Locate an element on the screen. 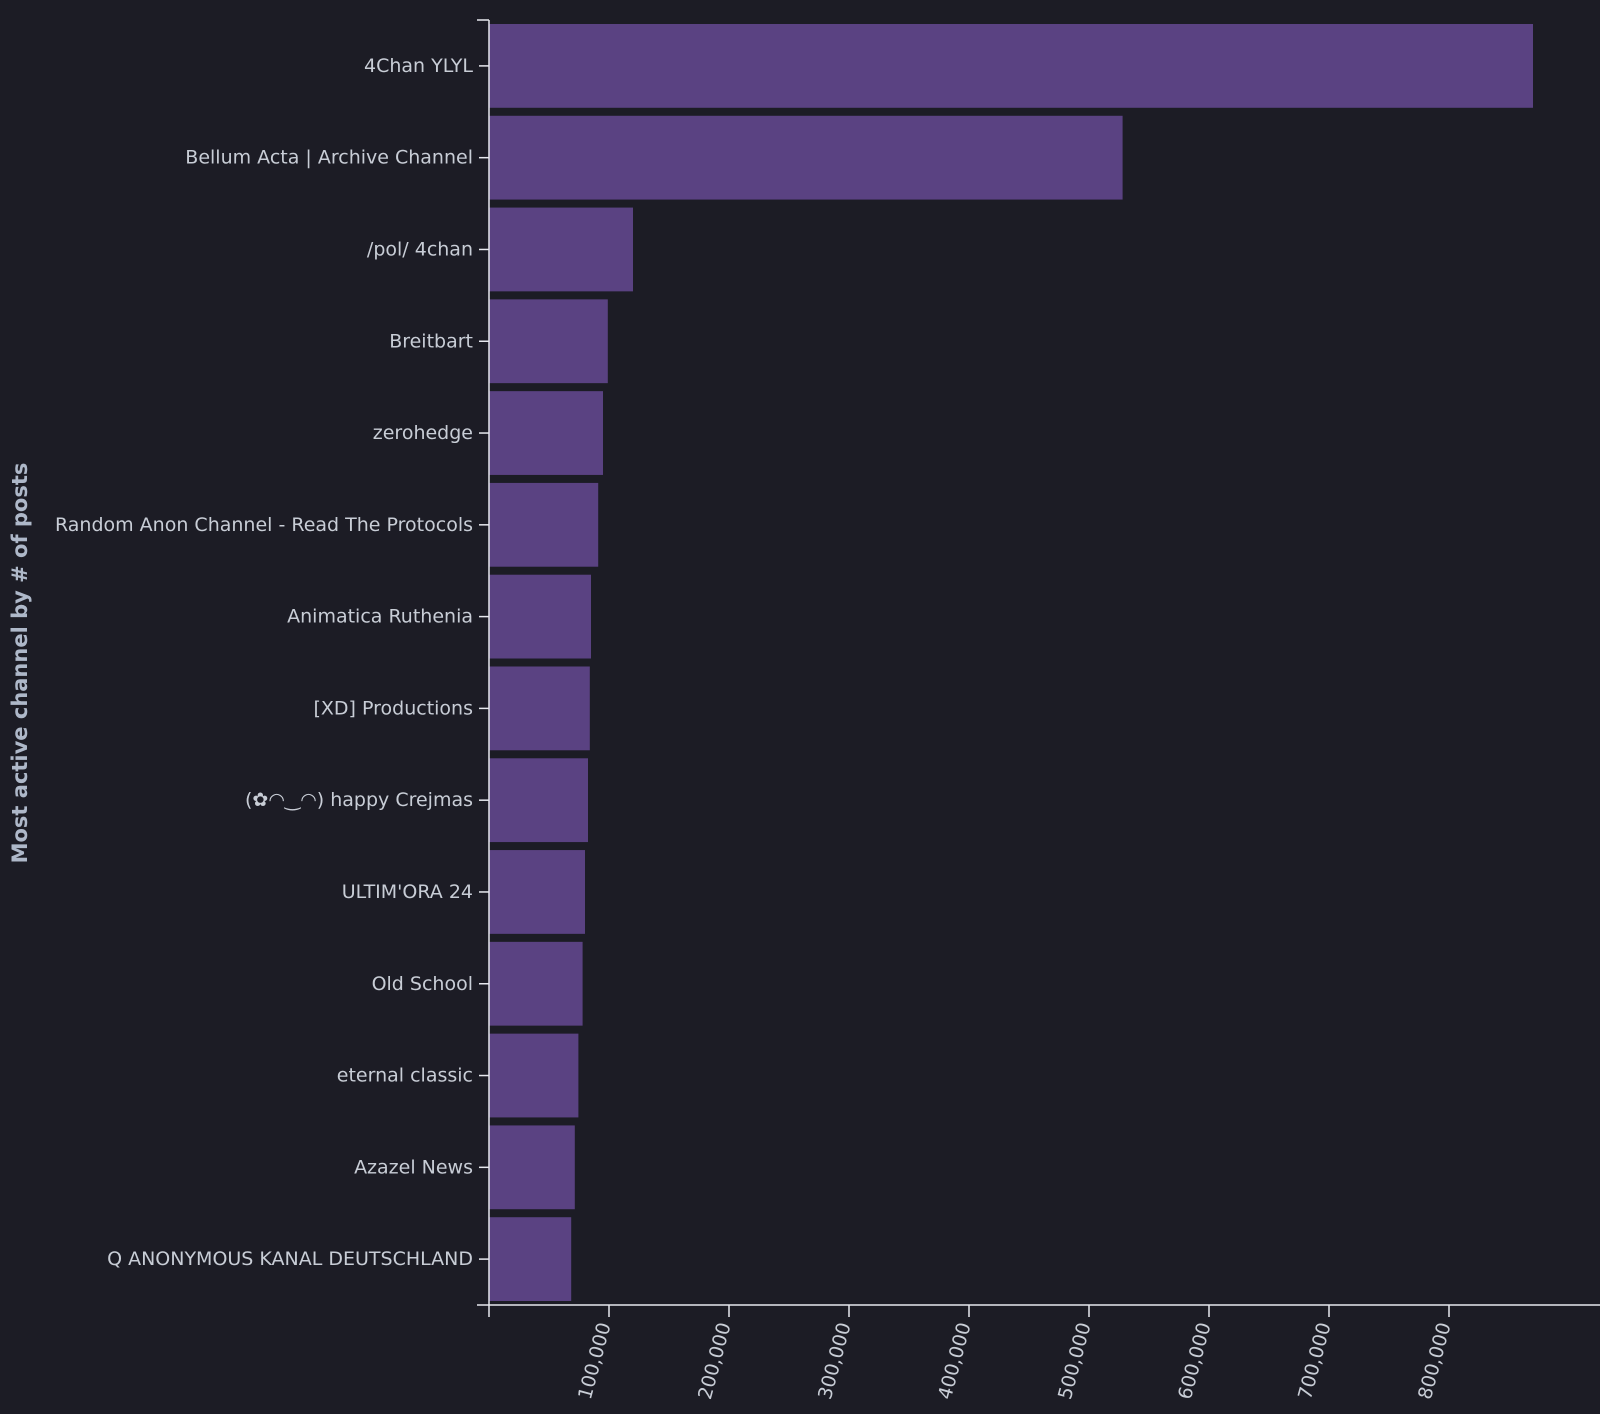 This screenshot has width=1600, height=1414. x-tick-label-4: 500,000 is located at coordinates (1075, 1361).